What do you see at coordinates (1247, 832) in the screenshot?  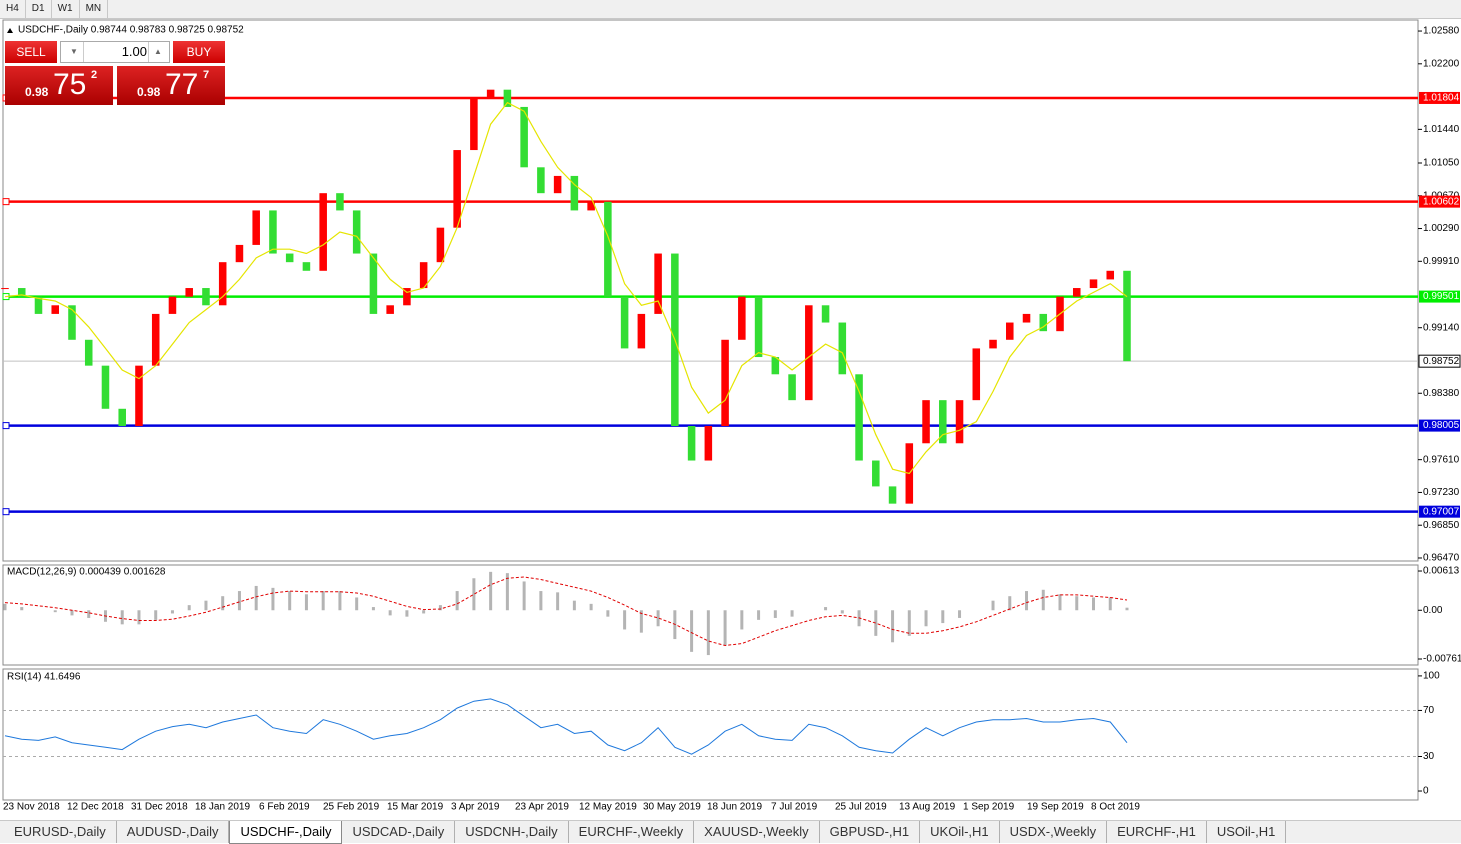 I see `chart-tab: USOil-,H1` at bounding box center [1247, 832].